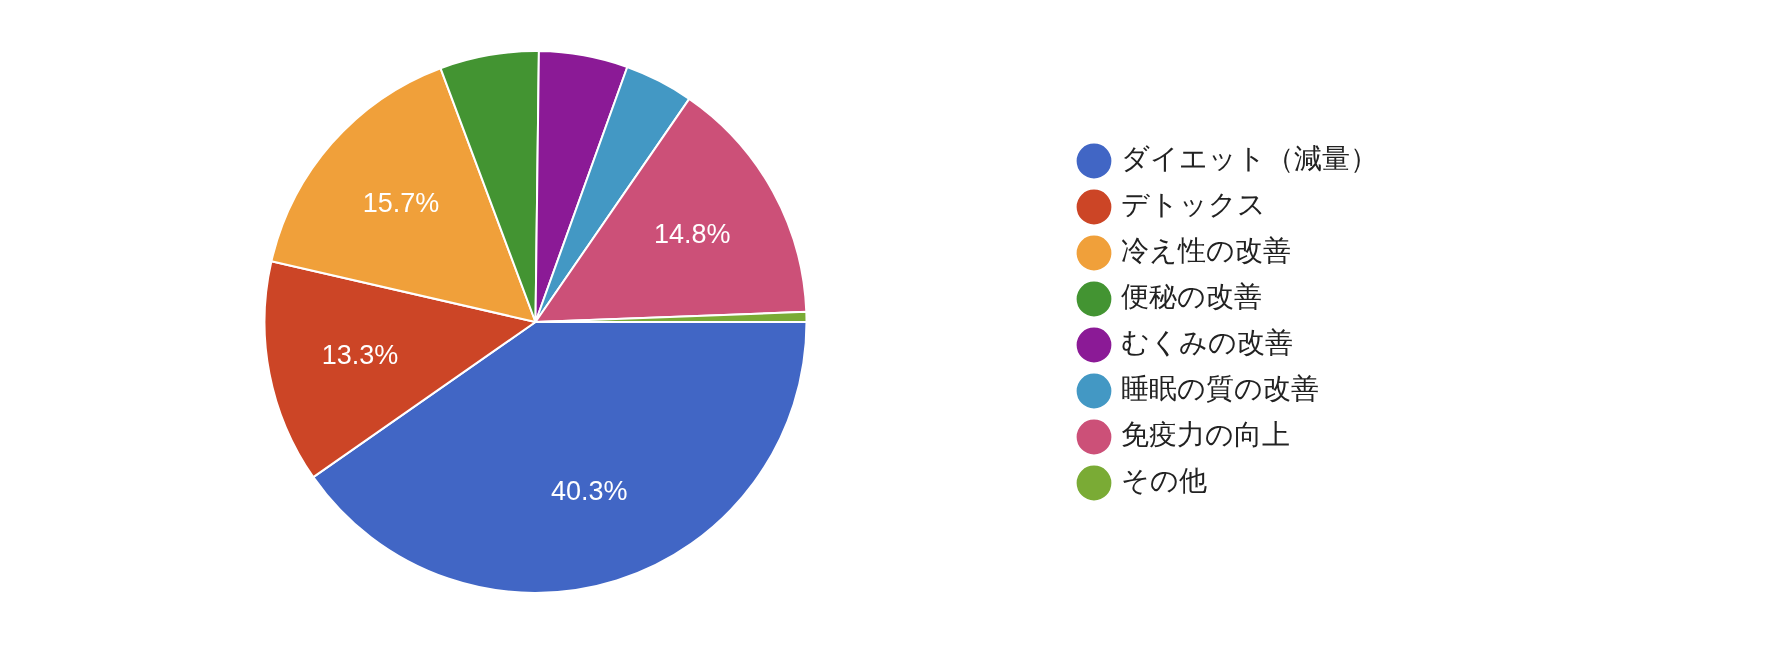  I want to click on legend-label: 冷え性の改善, so click(1206, 251).